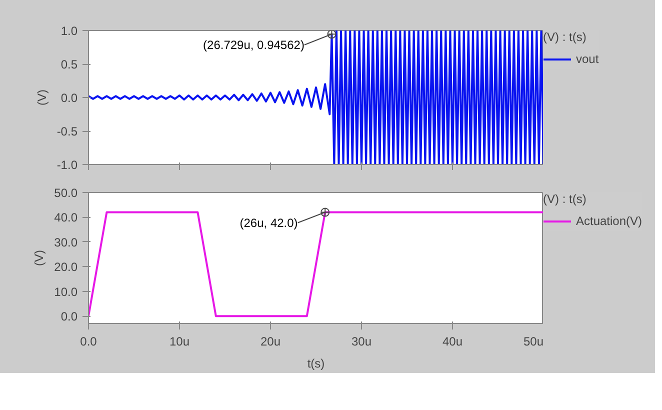  Describe the element at coordinates (69, 31) in the screenshot. I see `y-tick-label: 1.0` at that location.